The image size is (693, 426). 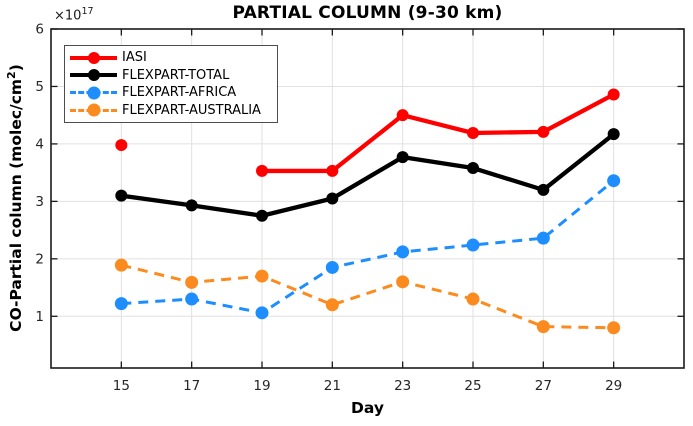 What do you see at coordinates (179, 93) in the screenshot?
I see `legend-label: FLEXPART-AFRICA` at bounding box center [179, 93].